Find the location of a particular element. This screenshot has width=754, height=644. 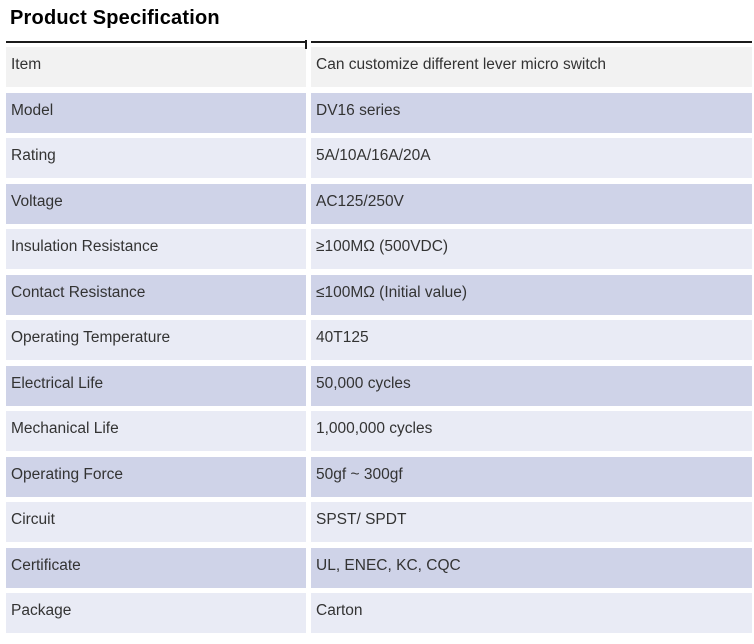

table-top-border is located at coordinates (379, 44).